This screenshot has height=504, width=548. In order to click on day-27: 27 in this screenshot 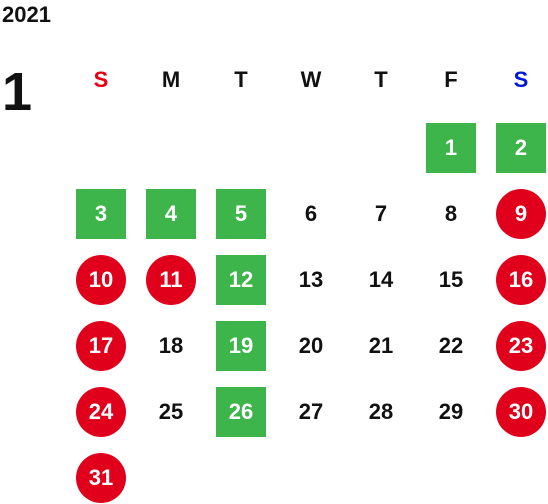, I will do `click(311, 411)`.